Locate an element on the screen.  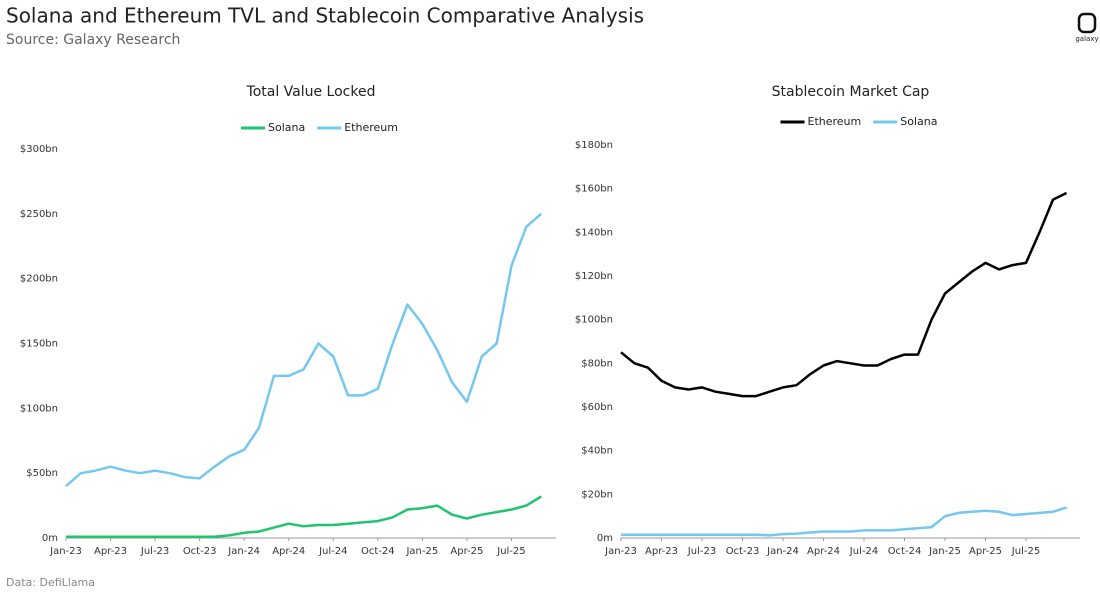
y-tick-label: $140bn is located at coordinates (594, 232).